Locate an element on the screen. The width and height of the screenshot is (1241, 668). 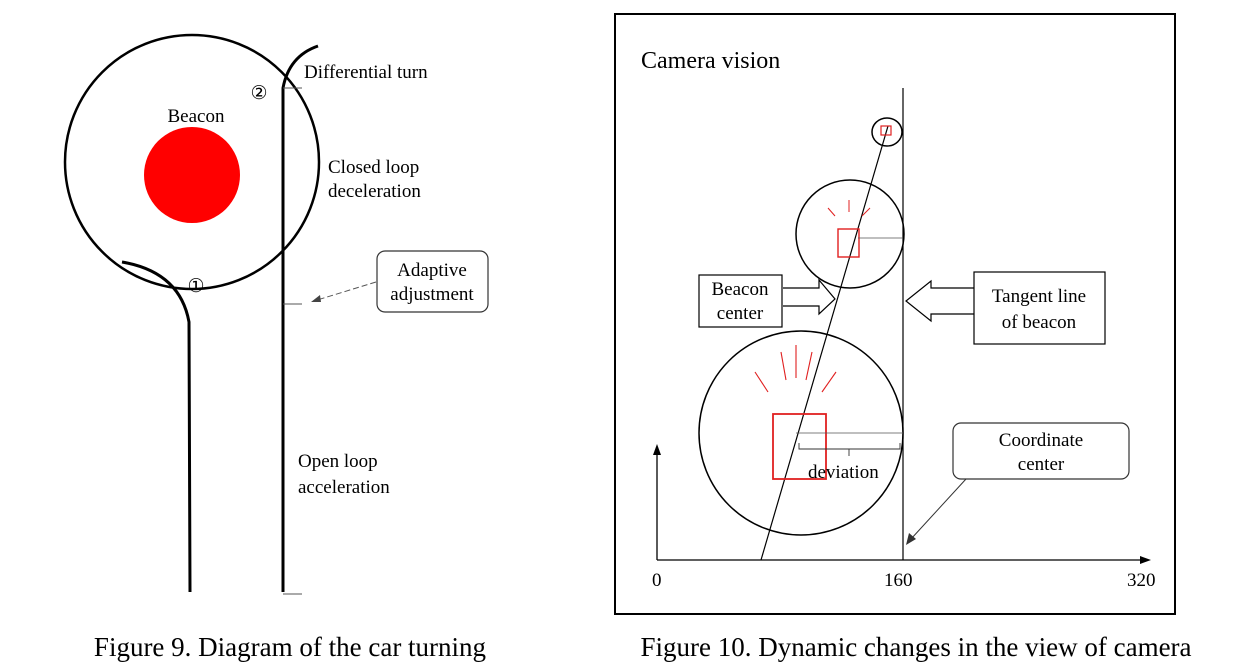
beacon-center-arrow is located at coordinates (809, 297).